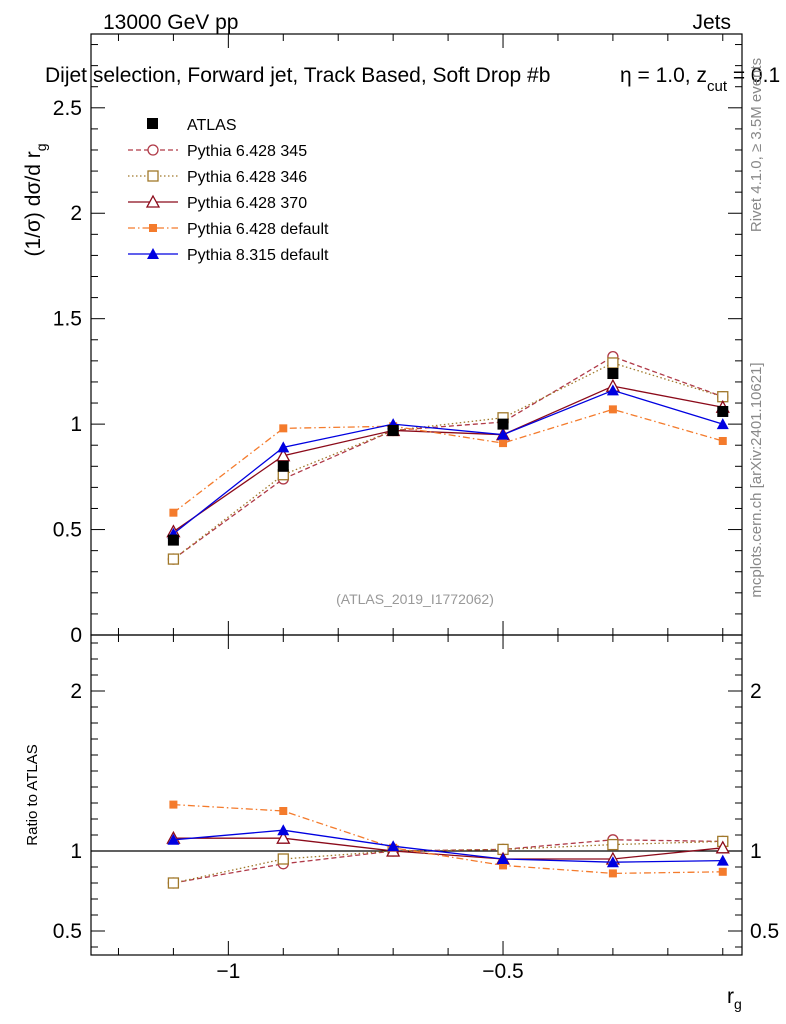 The width and height of the screenshot is (786, 1024). I want to click on plot-title-tail: = 0.1, so click(753, 75).